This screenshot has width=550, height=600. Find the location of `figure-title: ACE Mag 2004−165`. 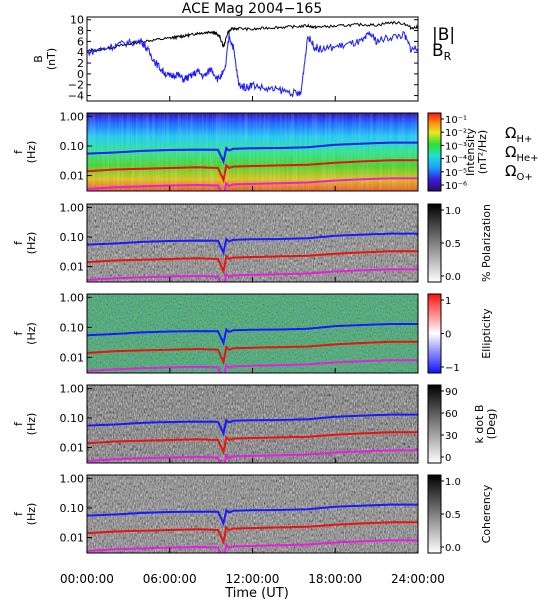

figure-title: ACE Mag 2004−165 is located at coordinates (252, 9).